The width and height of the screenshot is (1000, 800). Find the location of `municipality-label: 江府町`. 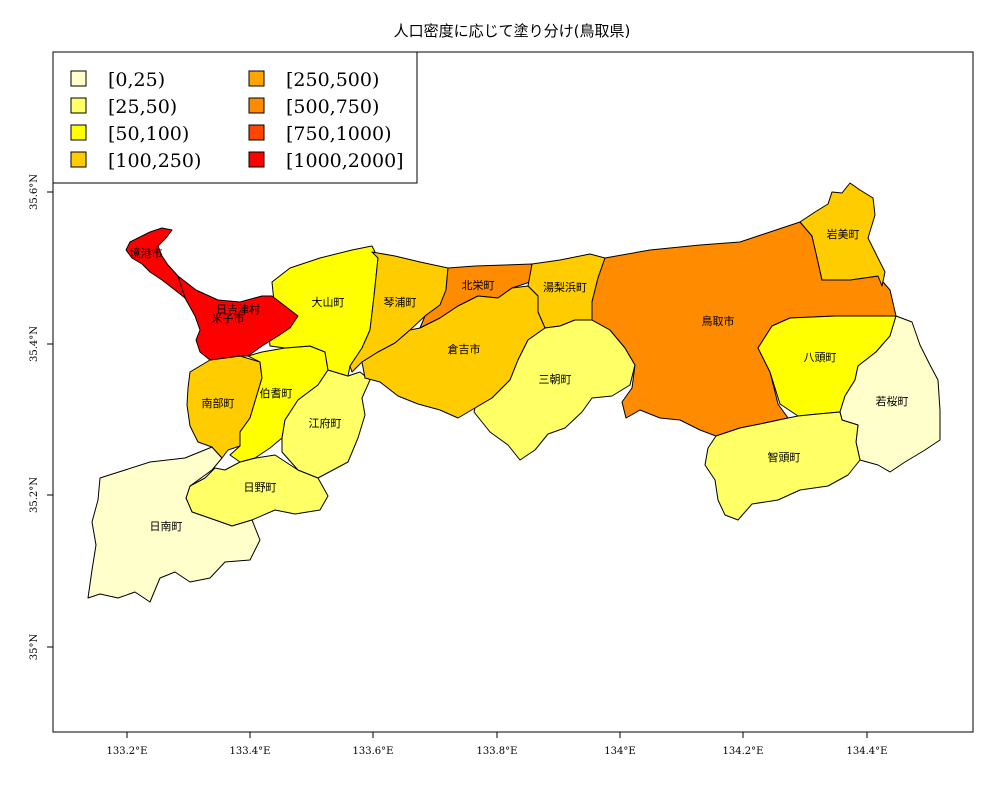

municipality-label: 江府町 is located at coordinates (325, 423).